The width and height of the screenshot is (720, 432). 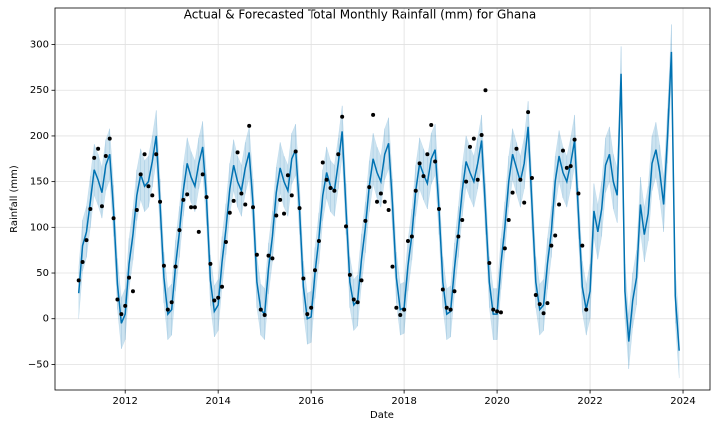 What do you see at coordinates (39, 227) in the screenshot?
I see `y-tick-label: 100` at bounding box center [39, 227].